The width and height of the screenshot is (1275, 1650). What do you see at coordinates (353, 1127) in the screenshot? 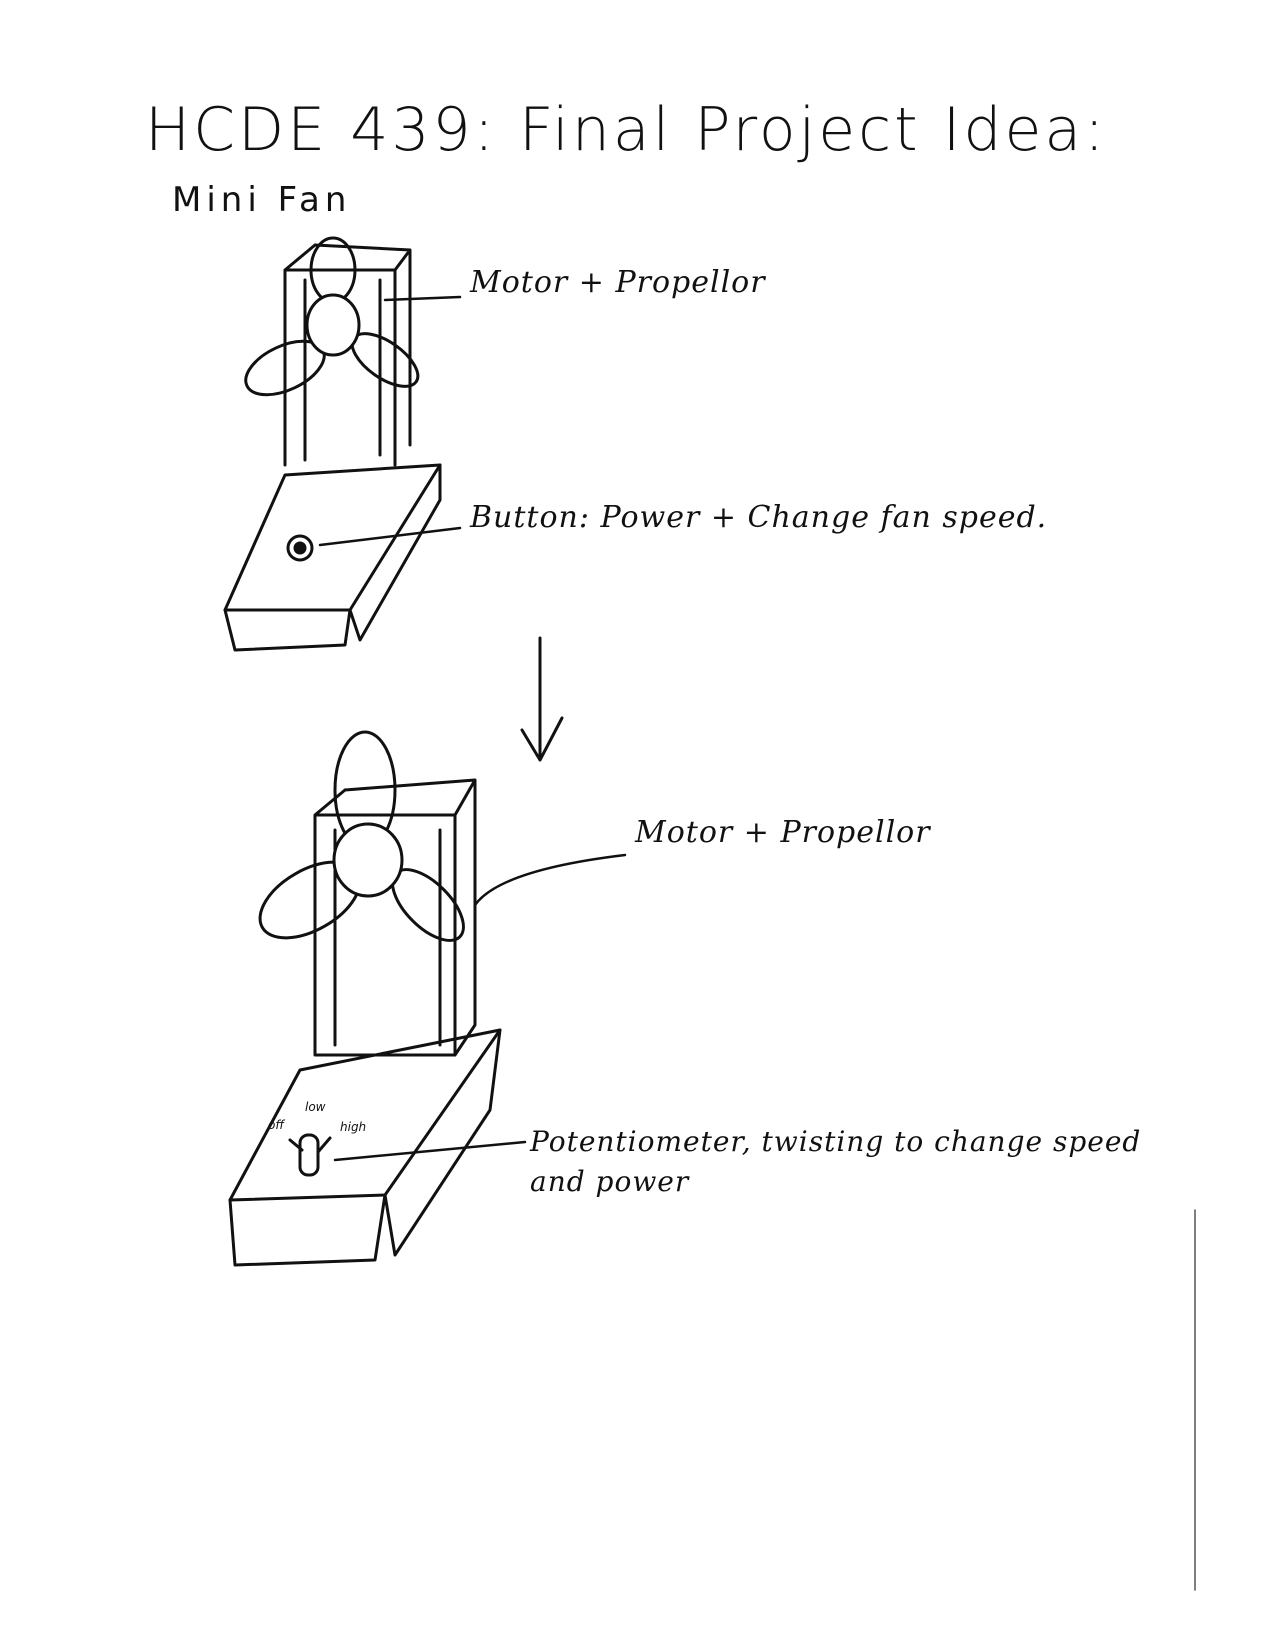
I see `dial-label-high: high` at bounding box center [353, 1127].